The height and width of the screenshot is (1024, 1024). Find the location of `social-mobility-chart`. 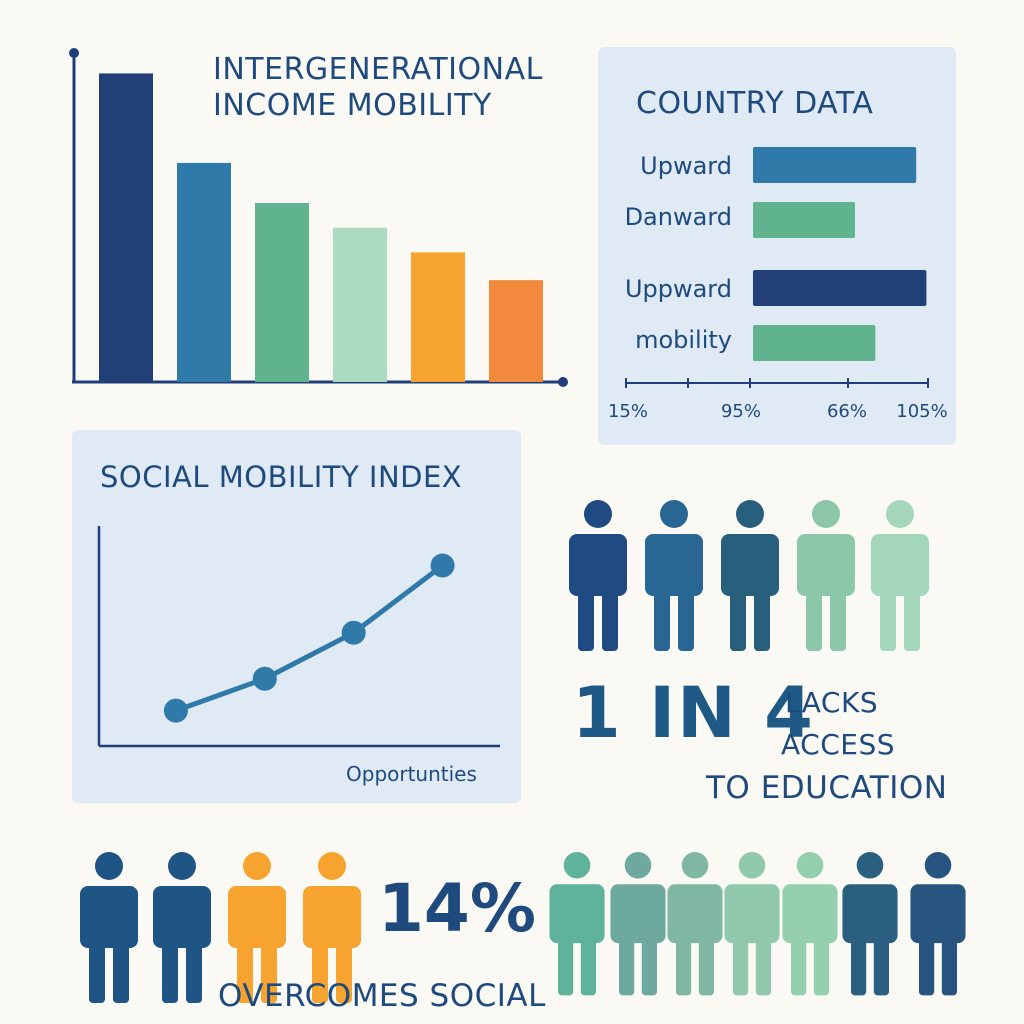

social-mobility-chart is located at coordinates (298, 637).